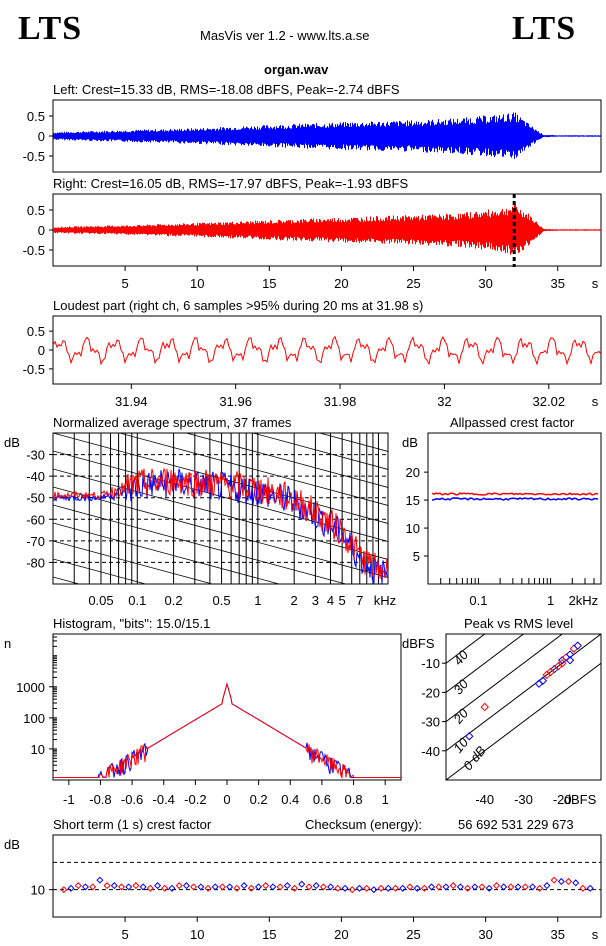 Image resolution: width=606 pixels, height=946 pixels. Describe the element at coordinates (549, 401) in the screenshot. I see `x-tick-label: 32.02` at that location.